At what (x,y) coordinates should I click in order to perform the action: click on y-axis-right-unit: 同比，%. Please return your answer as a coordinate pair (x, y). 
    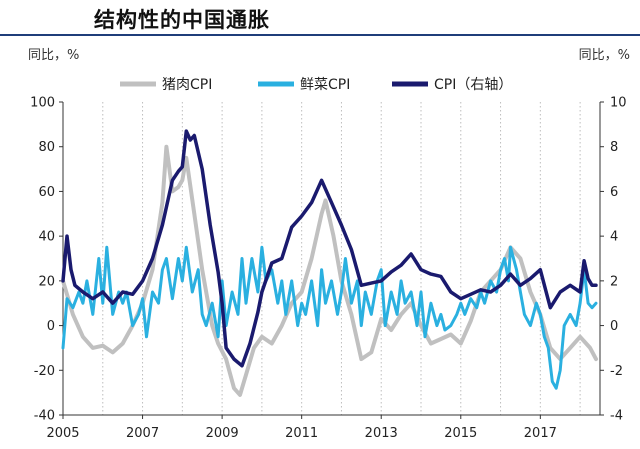
    Looking at the image, I should click on (604, 55).